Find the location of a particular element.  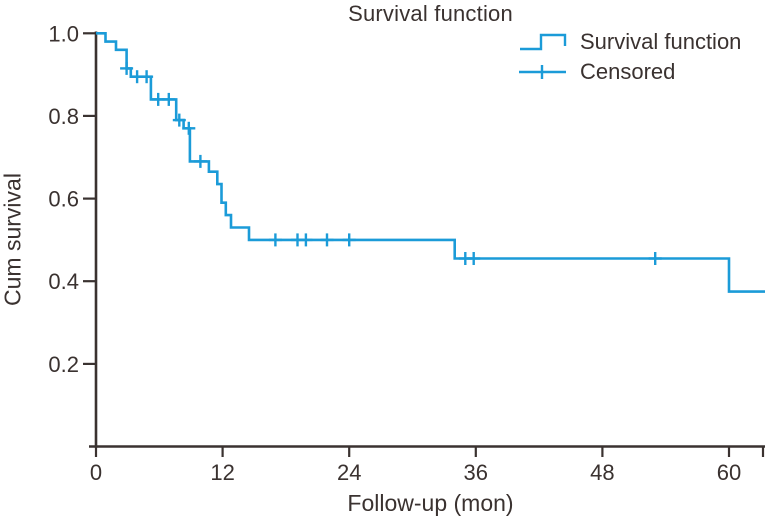

y-axis-title: Cum survival is located at coordinates (13, 239).